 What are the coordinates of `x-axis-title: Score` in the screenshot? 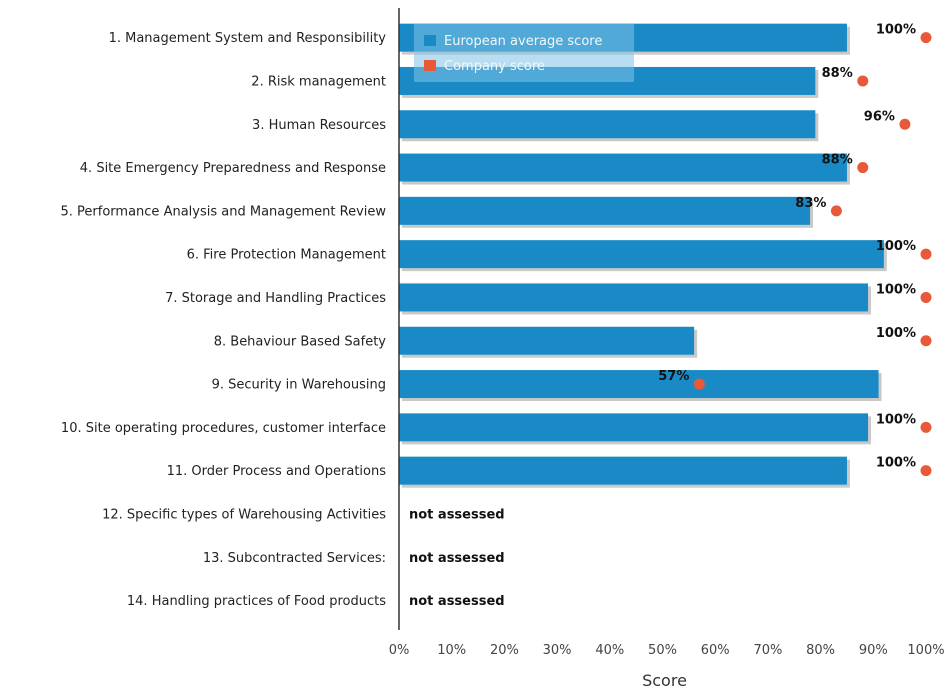 It's located at (664, 680).